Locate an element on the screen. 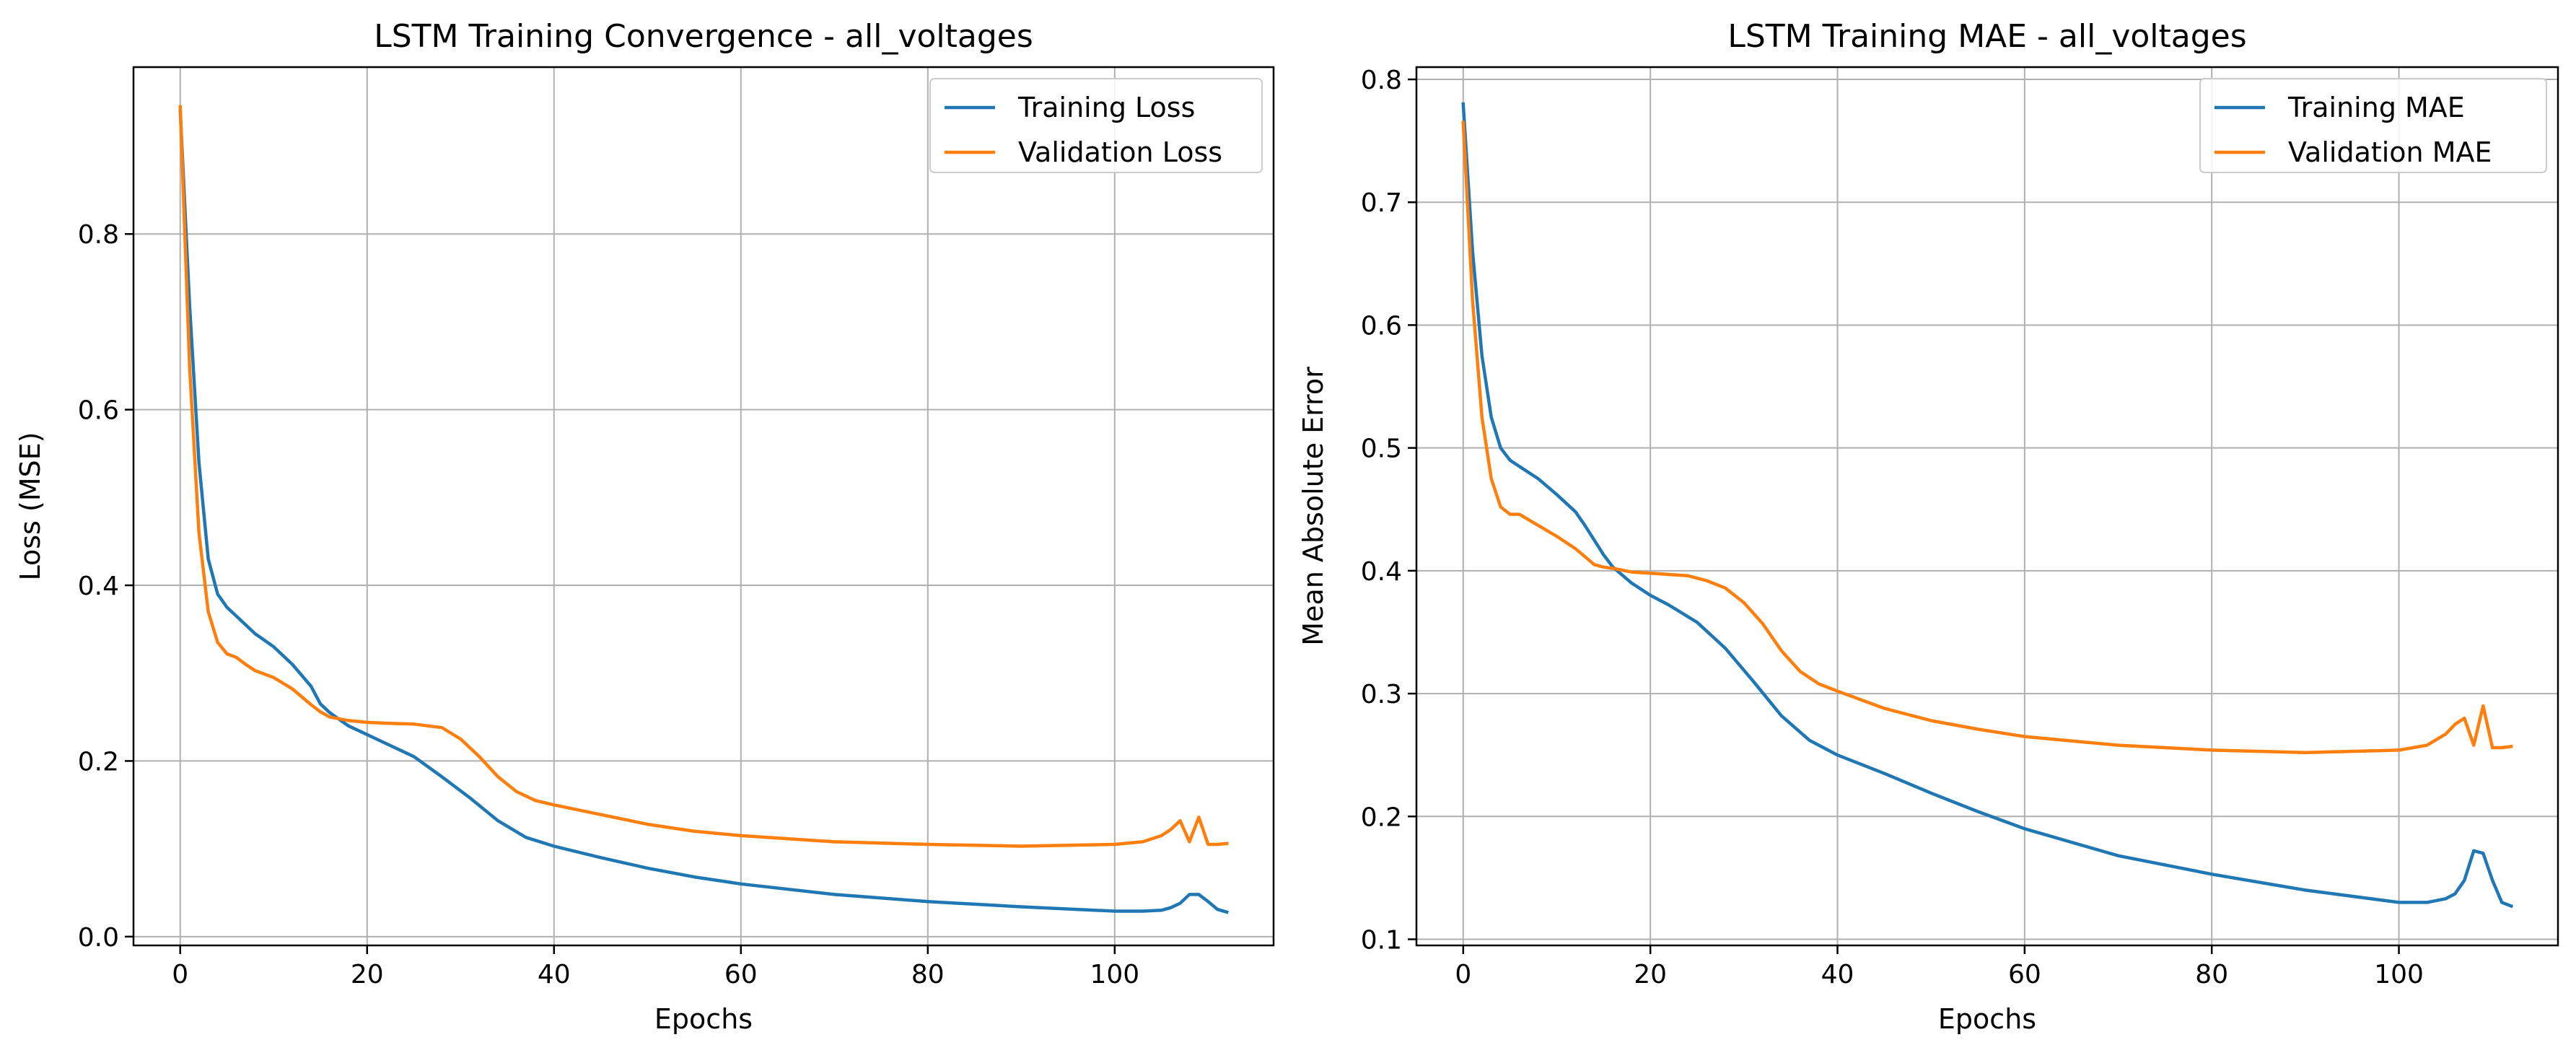 This screenshot has height=1058, width=2576. loss-y-tick-label: 0.4 is located at coordinates (99, 586).